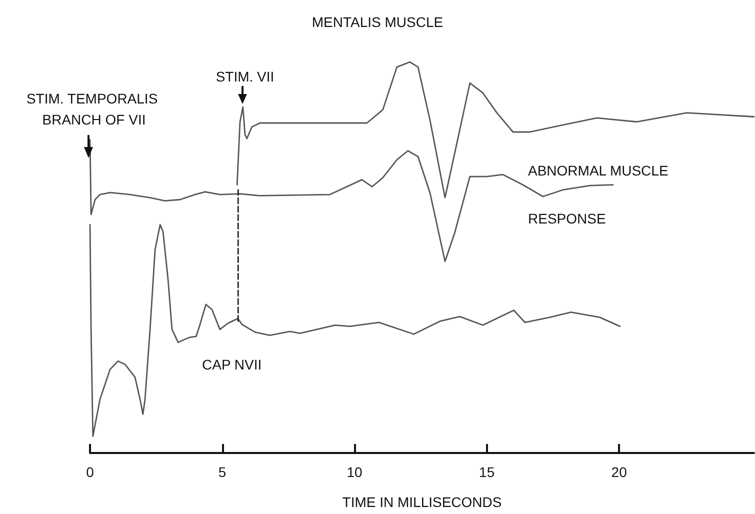 Image resolution: width=755 pixels, height=514 pixels. Describe the element at coordinates (222, 472) in the screenshot. I see `x-tick-label: 5` at that location.